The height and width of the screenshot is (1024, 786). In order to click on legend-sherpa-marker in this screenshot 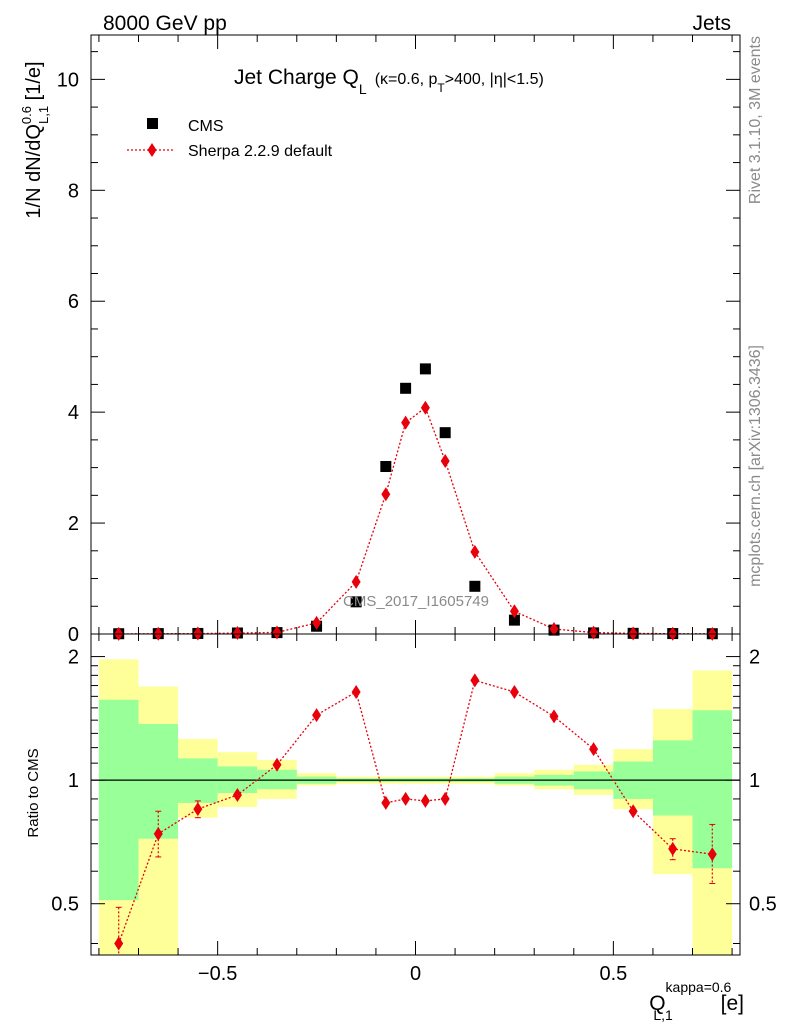, I will do `click(152, 150)`.